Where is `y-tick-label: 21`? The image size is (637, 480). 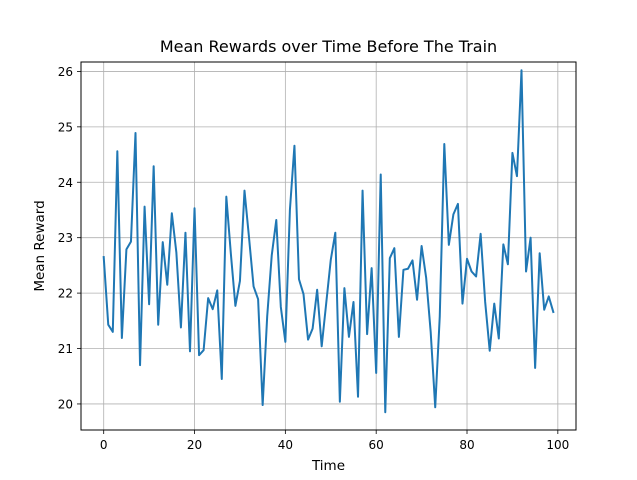 y-tick-label: 21 is located at coordinates (65, 349).